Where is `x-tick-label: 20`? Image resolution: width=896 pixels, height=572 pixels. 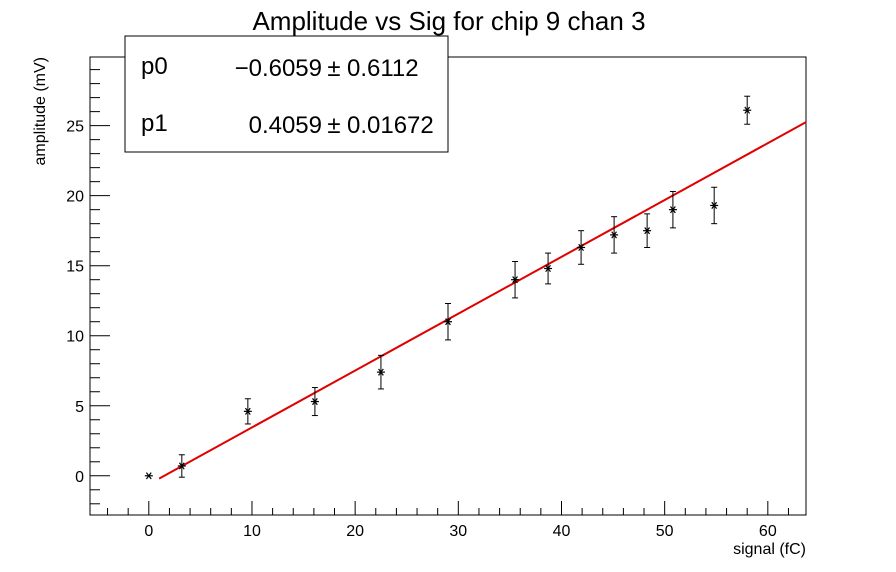
x-tick-label: 20 is located at coordinates (355, 531).